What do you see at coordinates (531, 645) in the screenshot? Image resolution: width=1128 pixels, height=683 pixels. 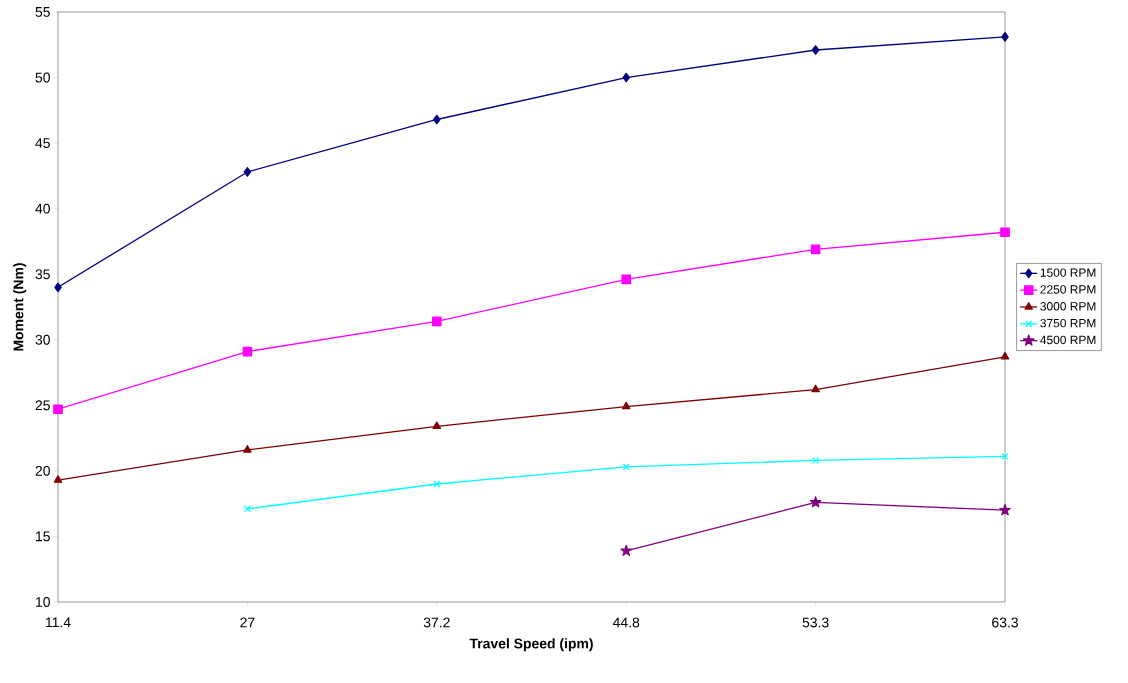 I see `x-axis-title: Travel Speed (ipm)` at bounding box center [531, 645].